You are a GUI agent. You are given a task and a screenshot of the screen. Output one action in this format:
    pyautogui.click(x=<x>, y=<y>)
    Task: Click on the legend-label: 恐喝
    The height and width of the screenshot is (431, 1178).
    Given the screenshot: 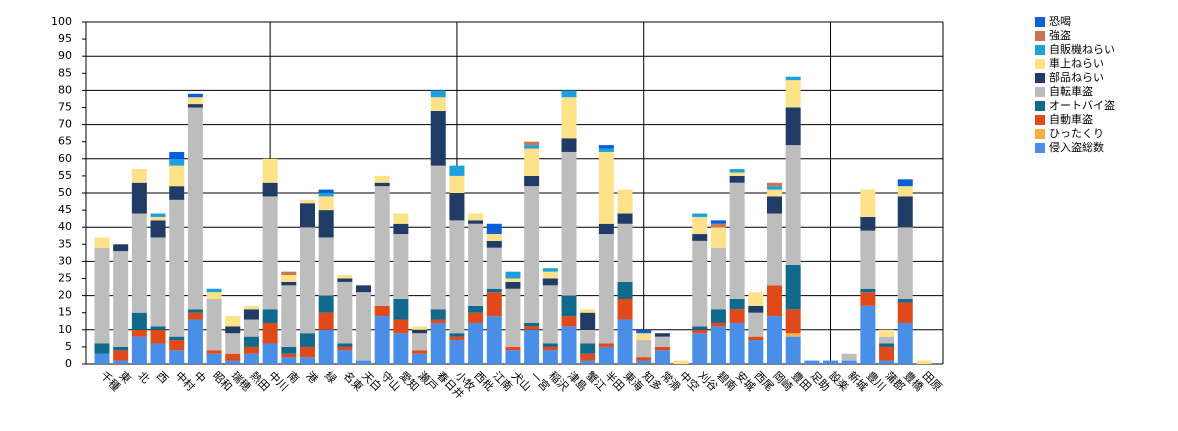 What is the action you would take?
    pyautogui.click(x=1060, y=21)
    